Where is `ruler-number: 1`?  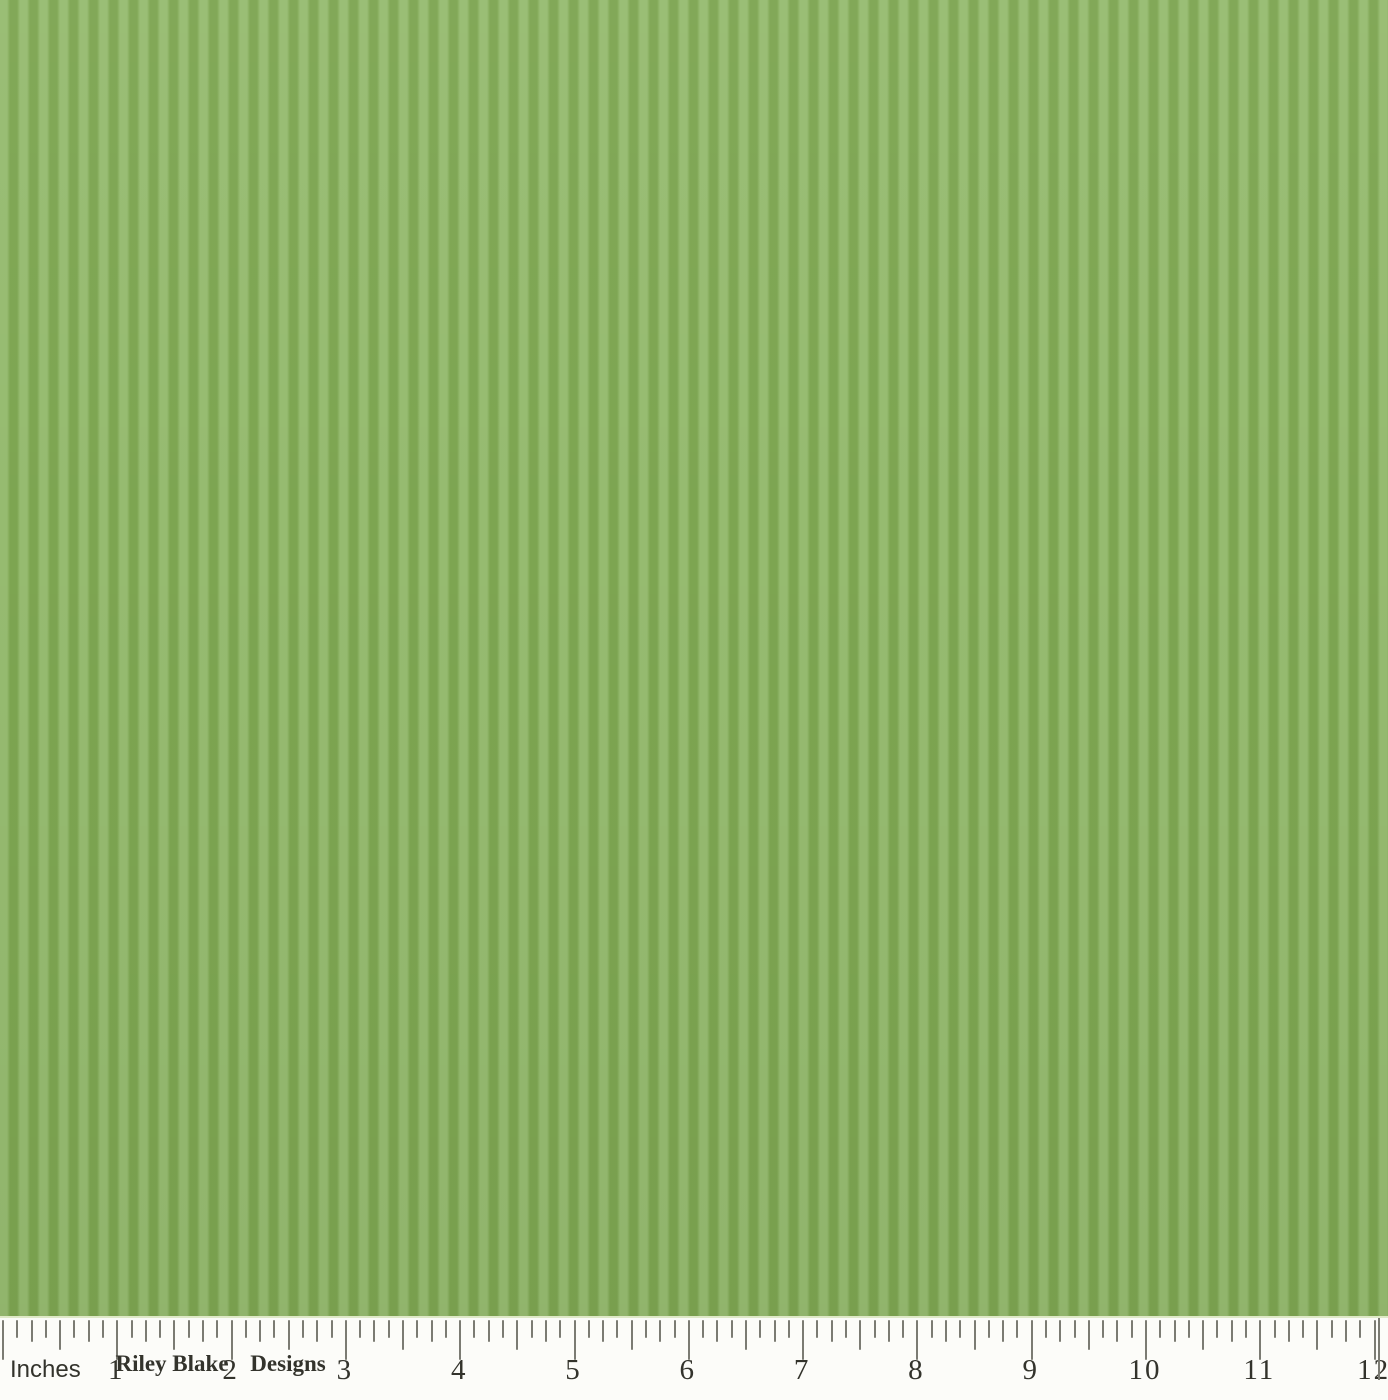 ruler-number: 1 is located at coordinates (116, 1370).